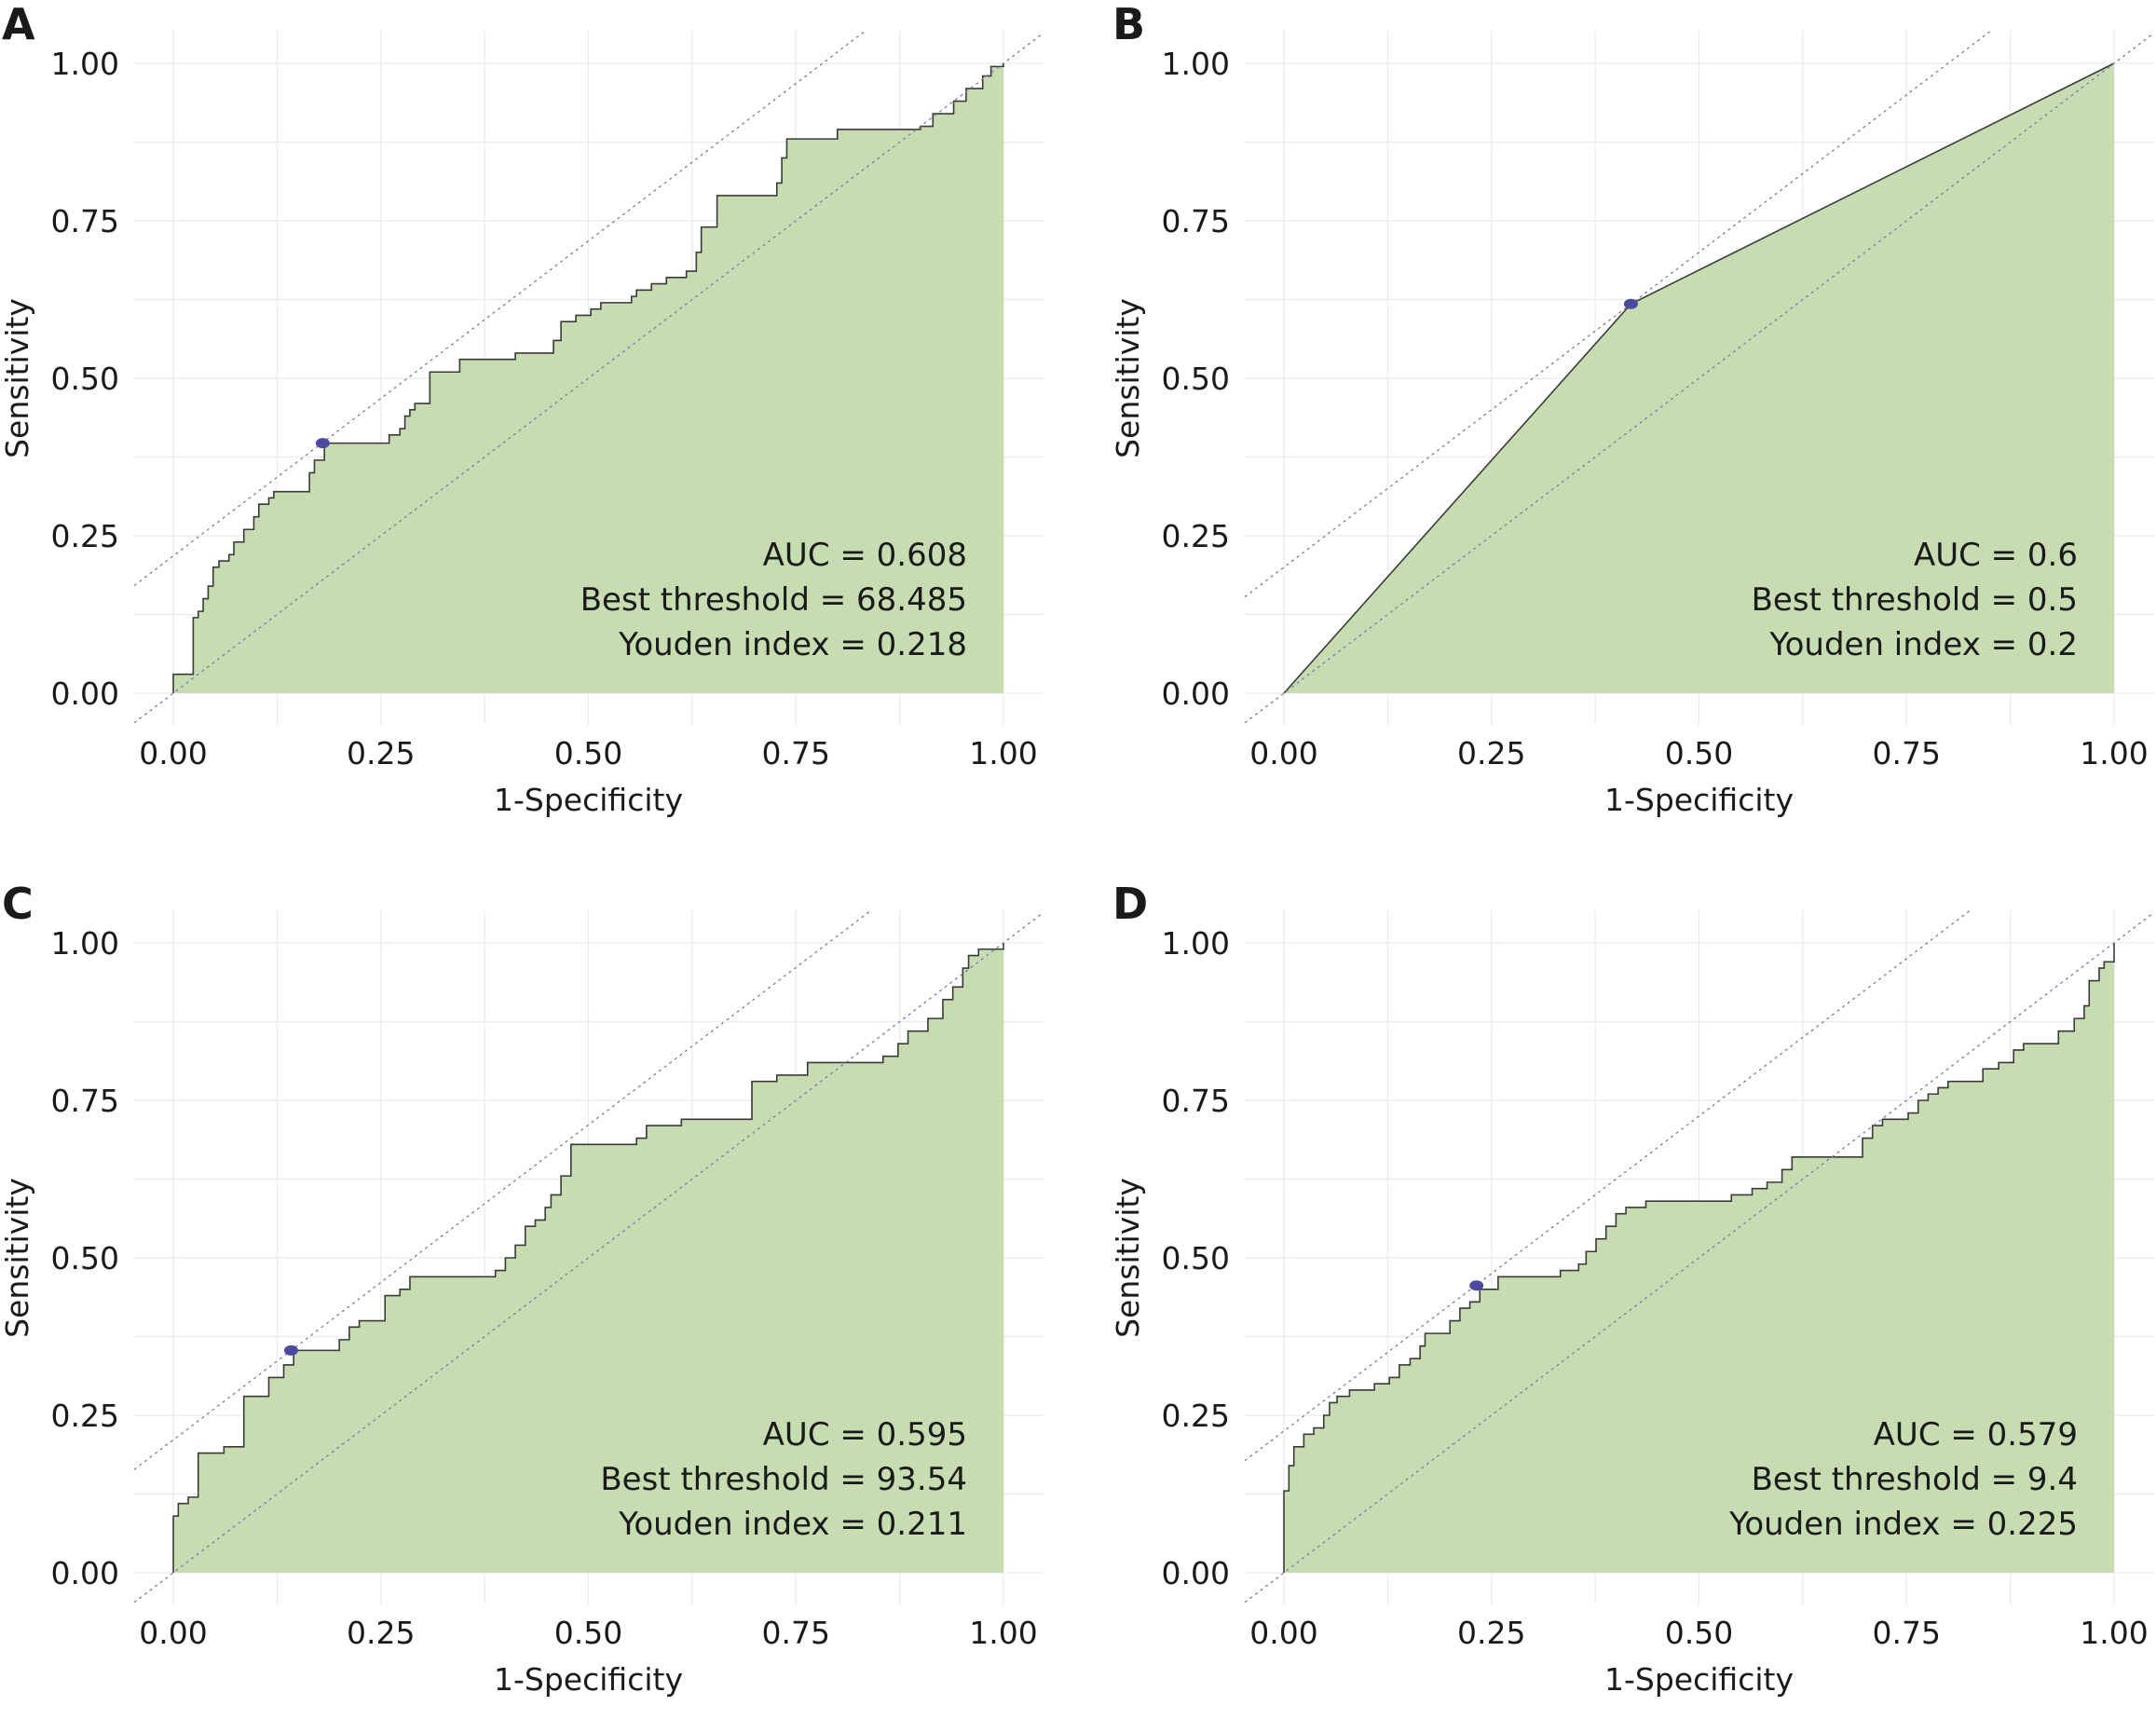 Image resolution: width=2156 pixels, height=1733 pixels. What do you see at coordinates (1130, 904) in the screenshot?
I see `panel-letter: D` at bounding box center [1130, 904].